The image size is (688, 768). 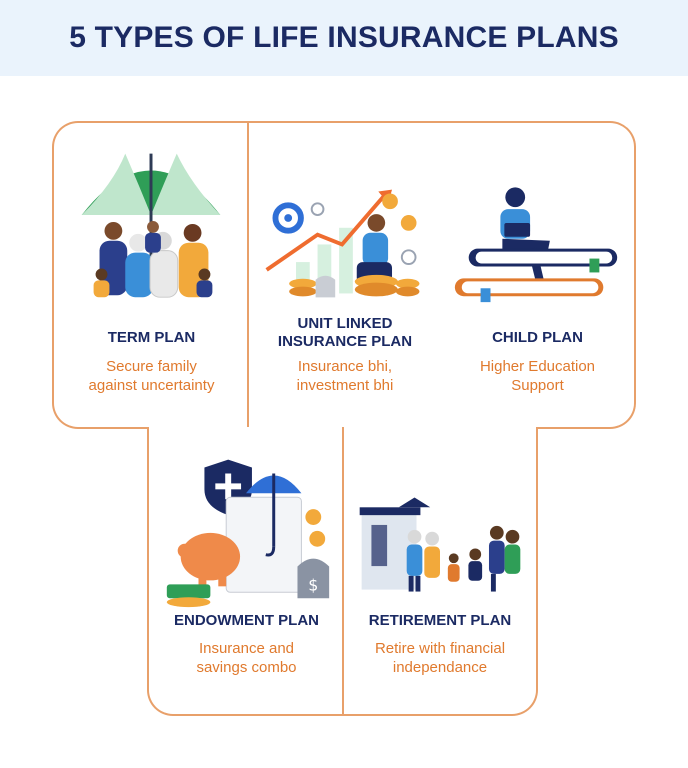 What do you see at coordinates (440, 620) in the screenshot?
I see `plan-title: RETIREMENT PLAN` at bounding box center [440, 620].